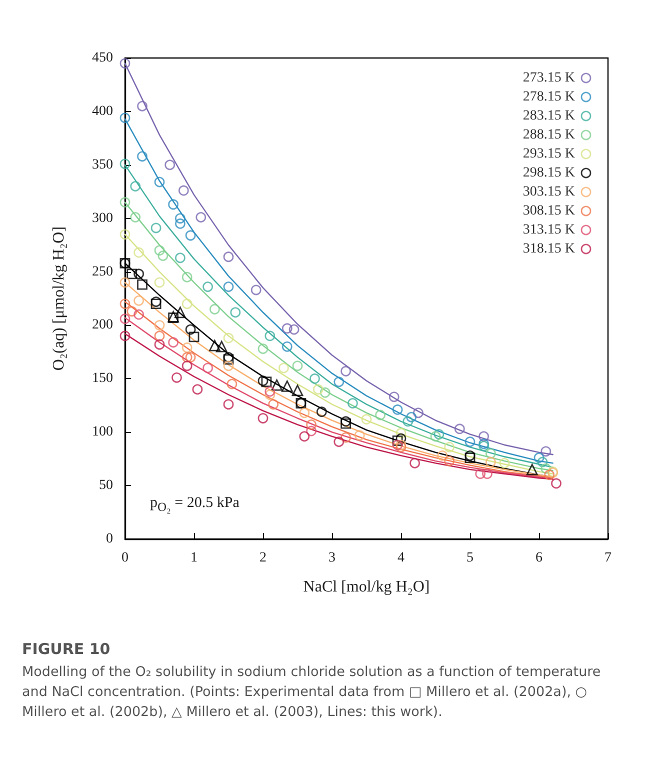  What do you see at coordinates (548, 154) in the screenshot?
I see `legend-label: 293.15 K` at bounding box center [548, 154].